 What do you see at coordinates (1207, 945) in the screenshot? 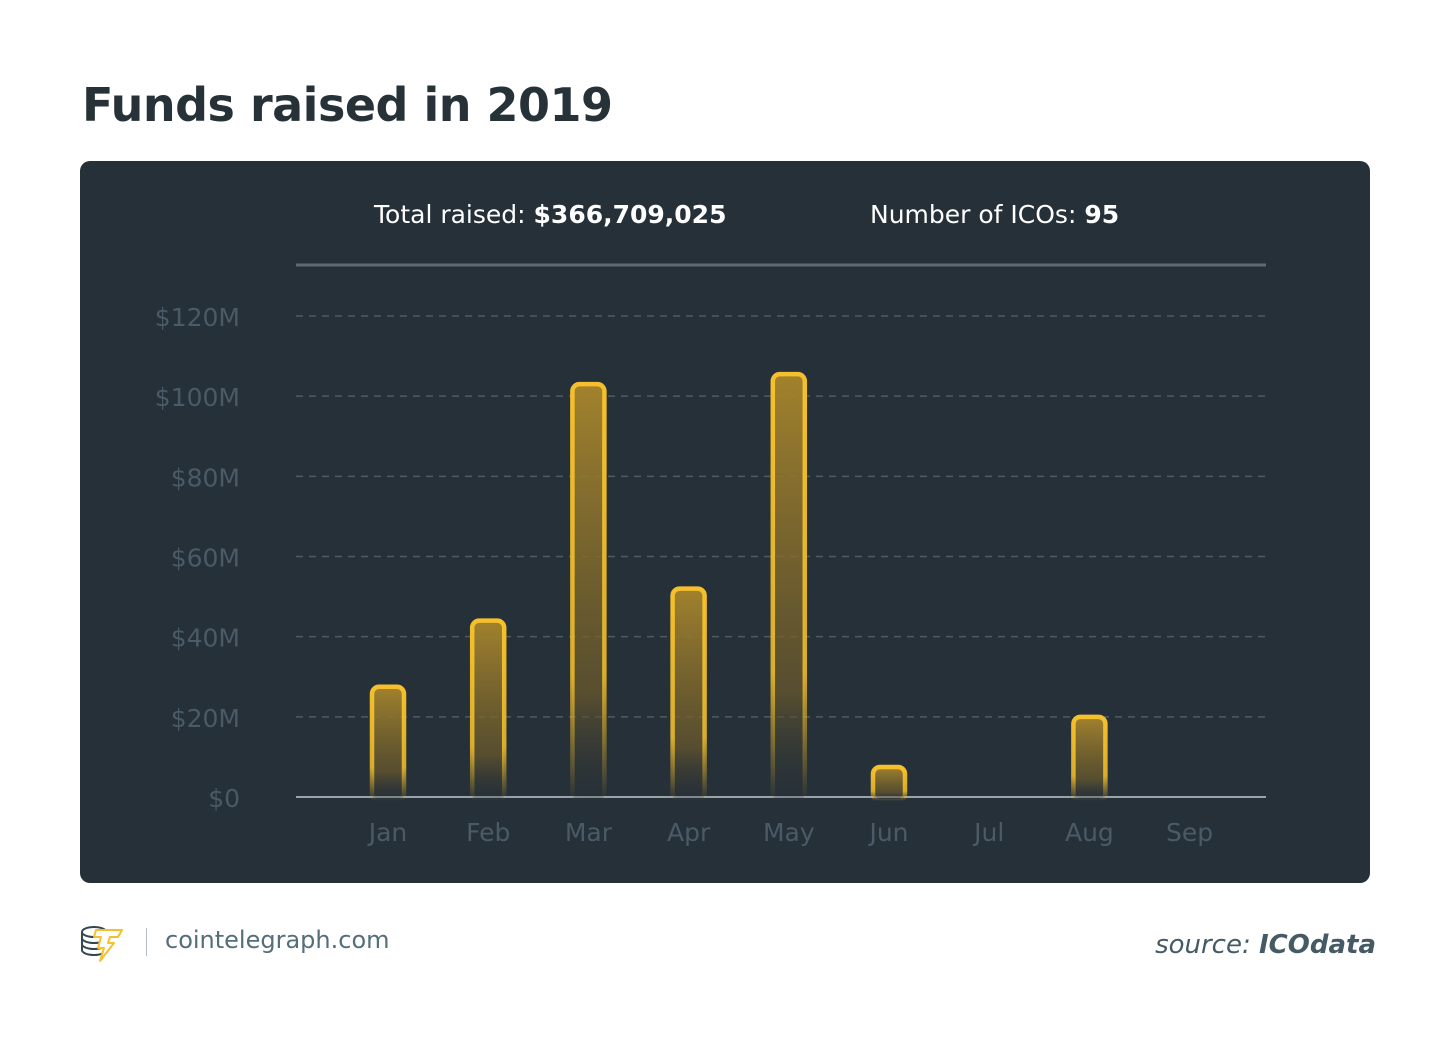
I see `source-label: source:` at bounding box center [1207, 945].